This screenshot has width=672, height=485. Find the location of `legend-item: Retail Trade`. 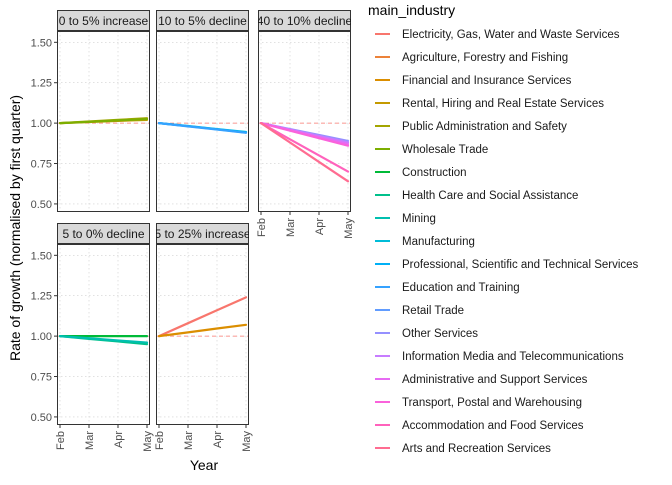

legend-item: Retail Trade is located at coordinates (419, 311).